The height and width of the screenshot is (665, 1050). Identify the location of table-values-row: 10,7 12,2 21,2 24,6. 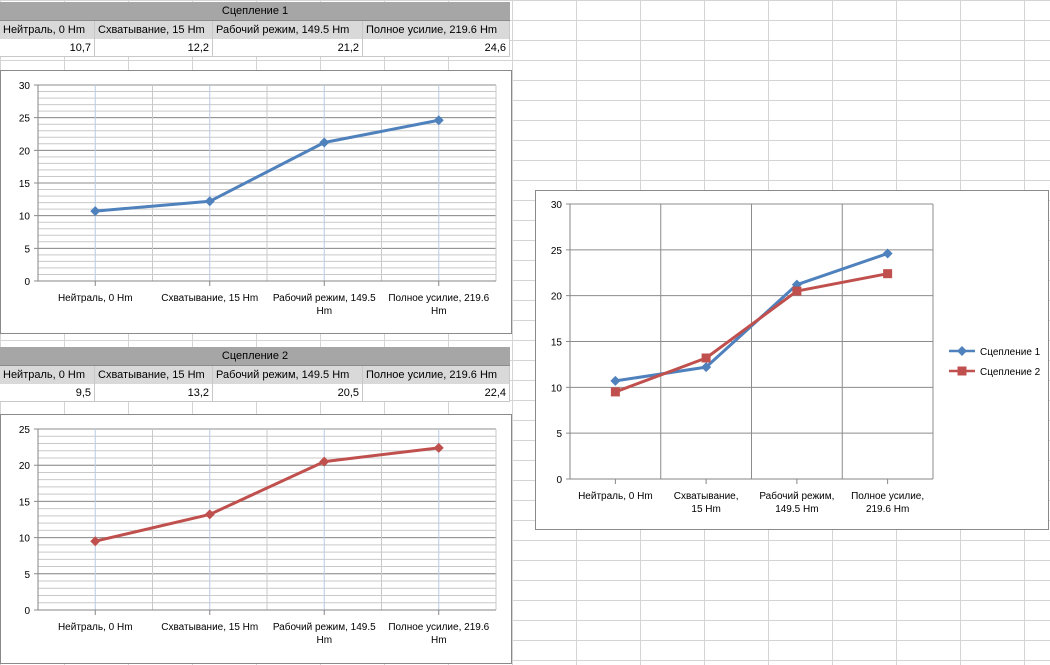
(255, 48).